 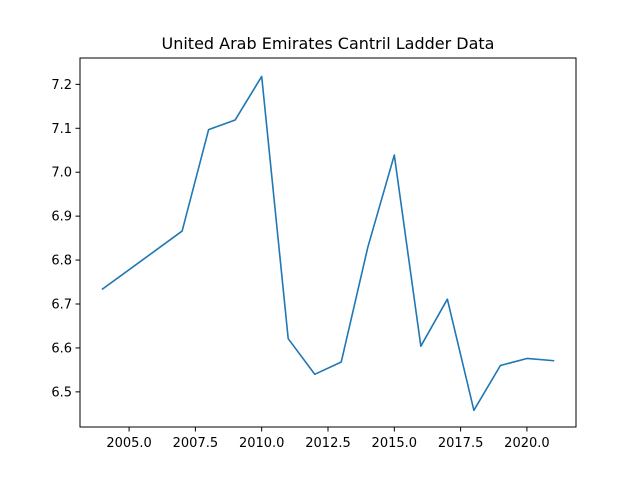 What do you see at coordinates (461, 443) in the screenshot?
I see `x-tick-label: 2017.5` at bounding box center [461, 443].